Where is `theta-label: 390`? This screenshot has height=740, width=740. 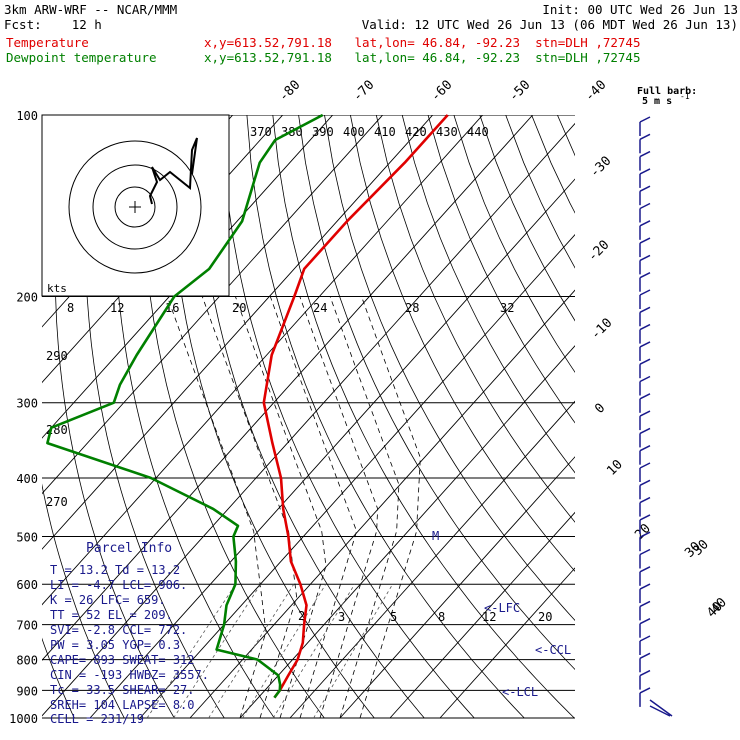 theta-label: 390 is located at coordinates (323, 132).